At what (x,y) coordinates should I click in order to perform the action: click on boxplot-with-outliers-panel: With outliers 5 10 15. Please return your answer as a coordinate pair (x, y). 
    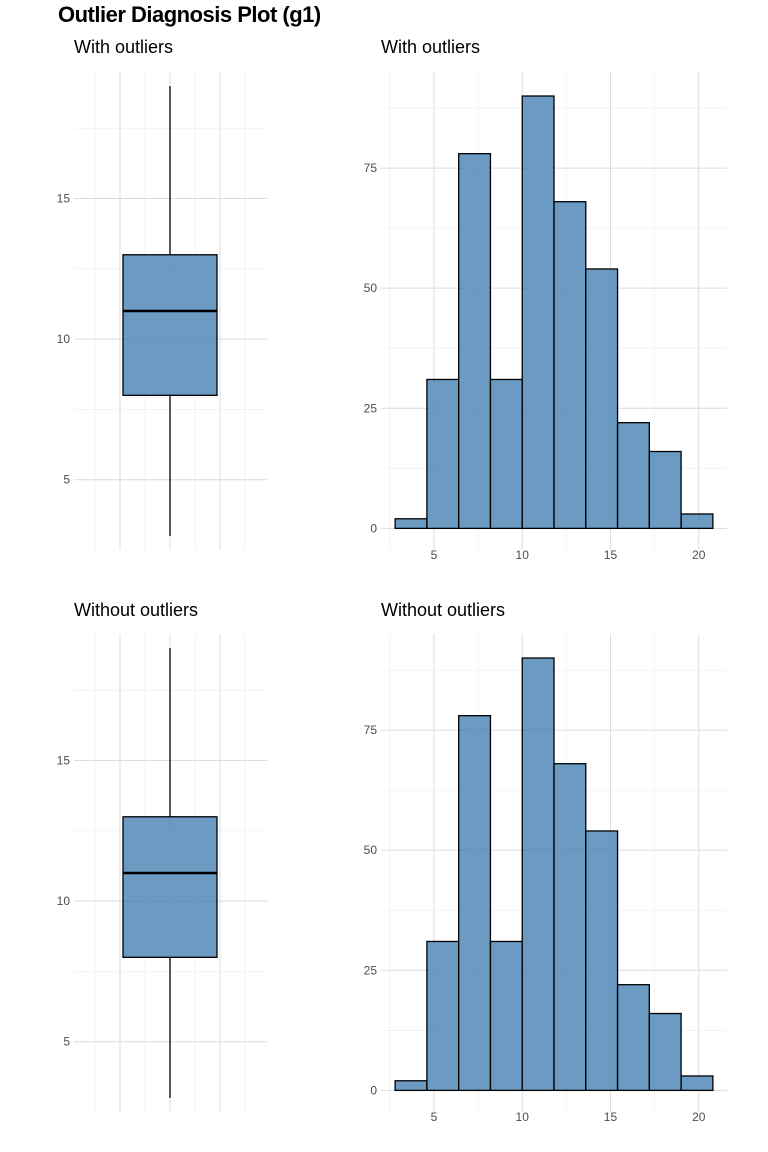
    Looking at the image, I should click on (162, 293).